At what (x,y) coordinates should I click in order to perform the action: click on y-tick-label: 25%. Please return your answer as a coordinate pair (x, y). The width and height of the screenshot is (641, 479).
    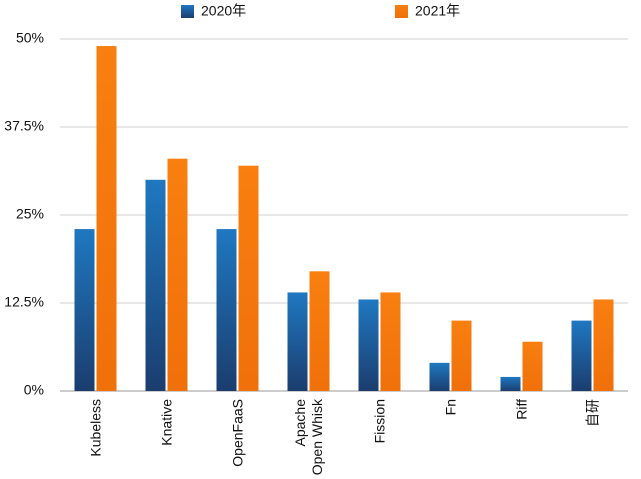
    Looking at the image, I should click on (30, 214).